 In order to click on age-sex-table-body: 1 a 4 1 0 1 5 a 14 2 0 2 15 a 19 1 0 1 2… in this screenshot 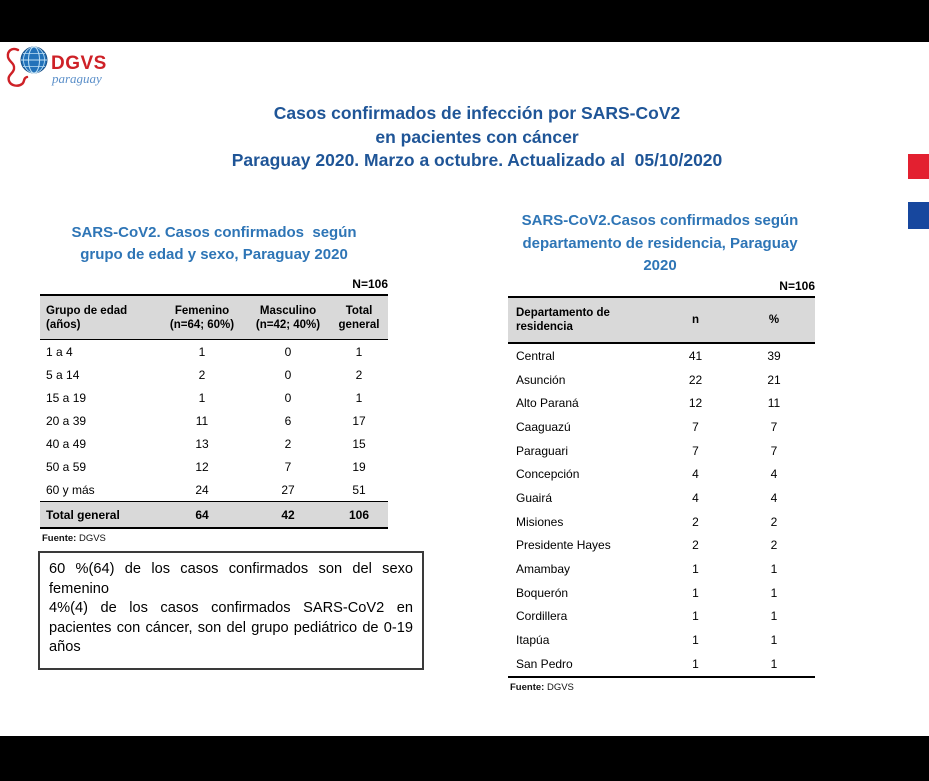, I will do `click(214, 420)`.